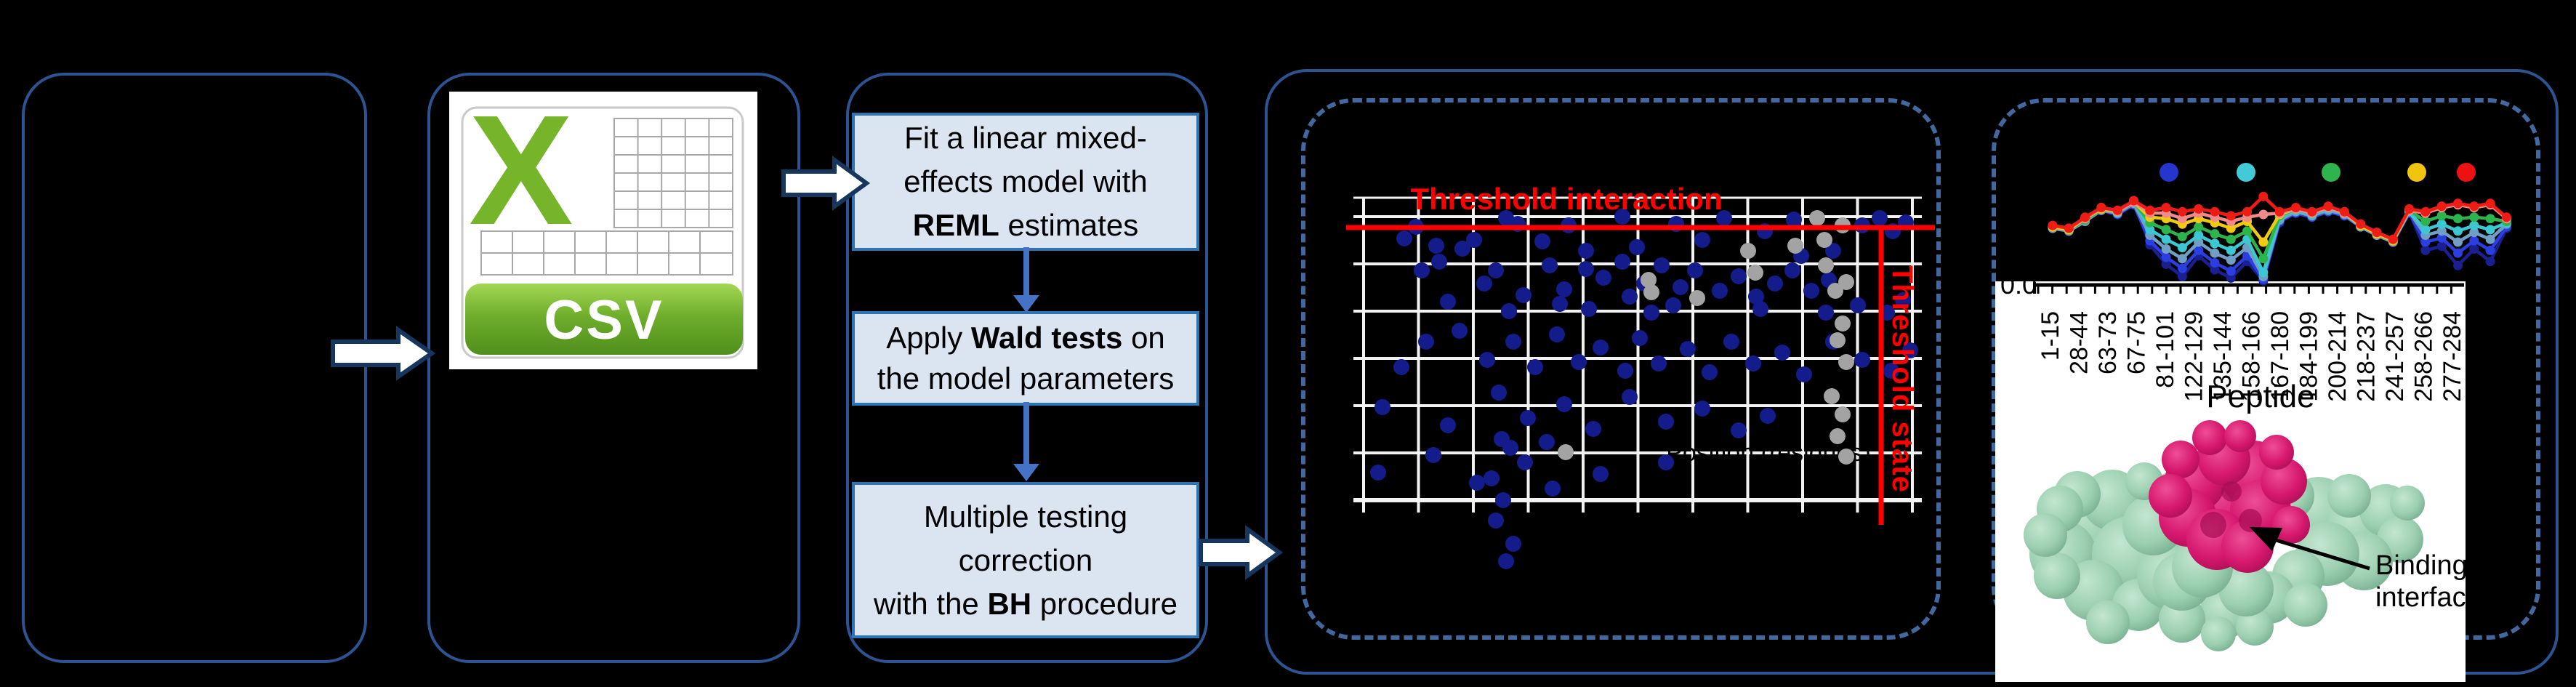 The width and height of the screenshot is (2576, 687). Describe the element at coordinates (2337, 356) in the screenshot. I see `peptide-tick-label: 200-214` at that location.